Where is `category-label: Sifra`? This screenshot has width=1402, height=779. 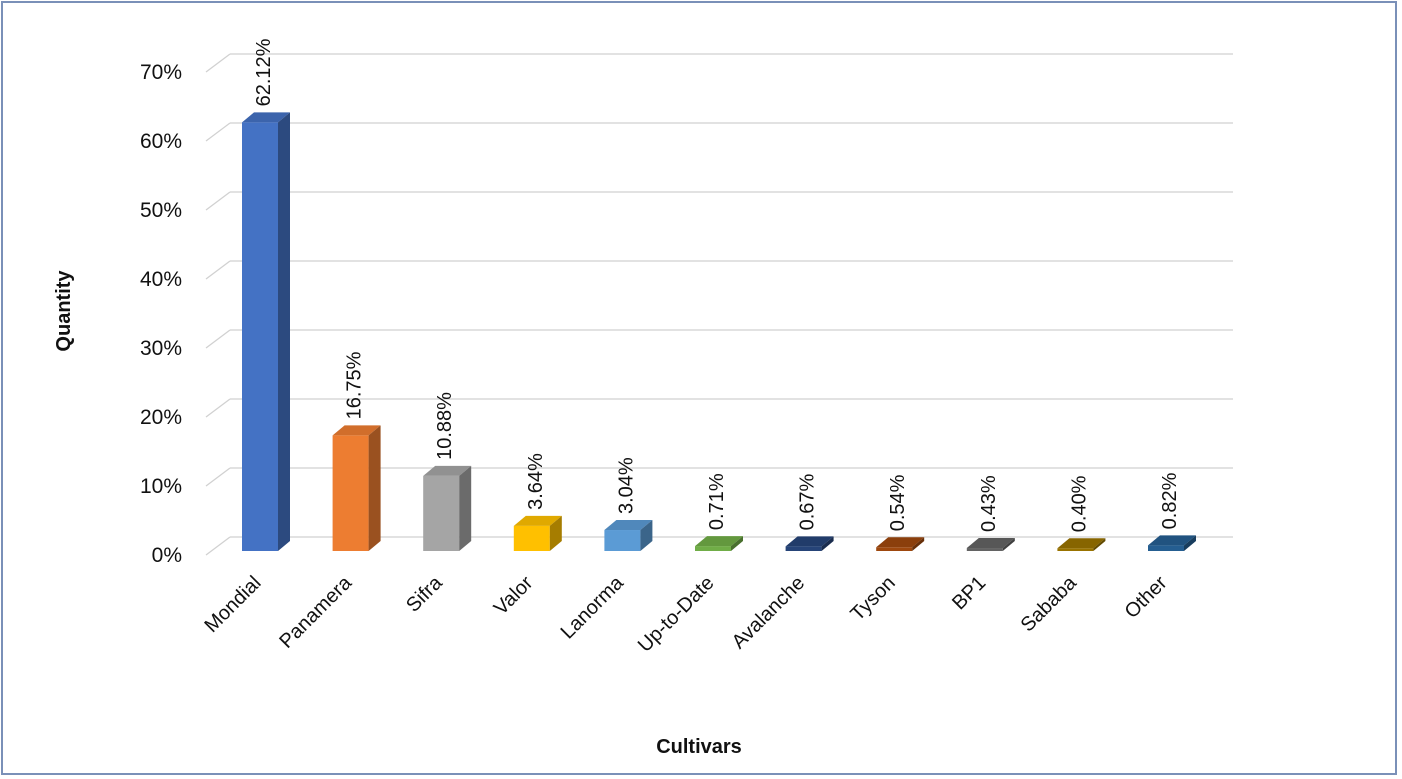 category-label: Sifra is located at coordinates (424, 593).